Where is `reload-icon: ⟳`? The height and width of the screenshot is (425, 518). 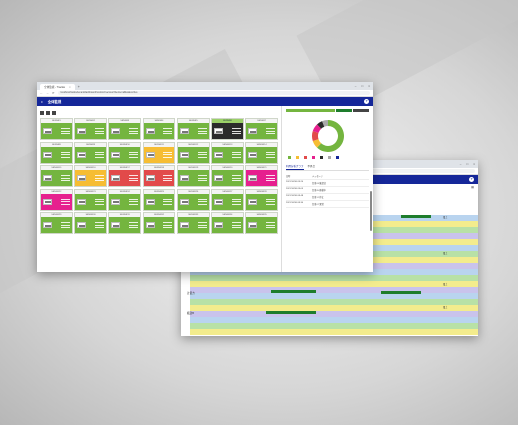 reload-icon: ⟳ is located at coordinates (53, 93).